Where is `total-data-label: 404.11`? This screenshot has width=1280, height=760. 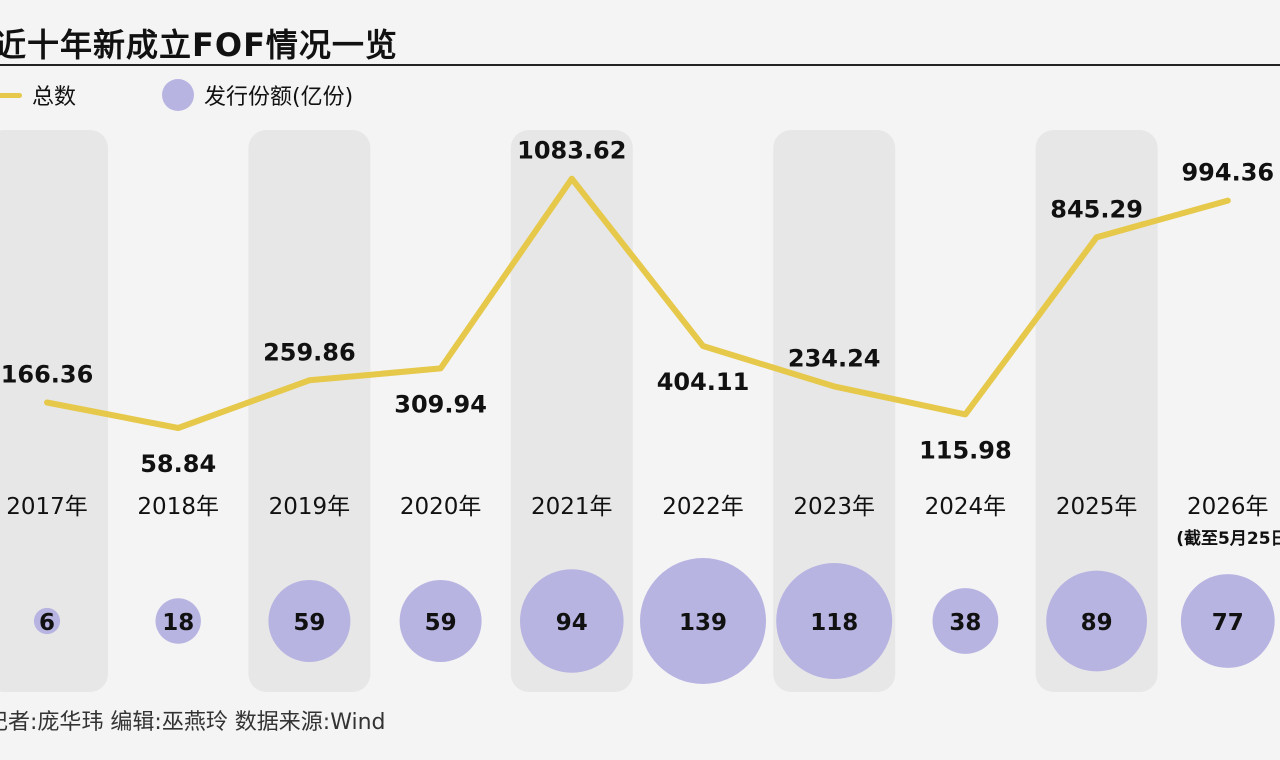
total-data-label: 404.11 is located at coordinates (703, 382).